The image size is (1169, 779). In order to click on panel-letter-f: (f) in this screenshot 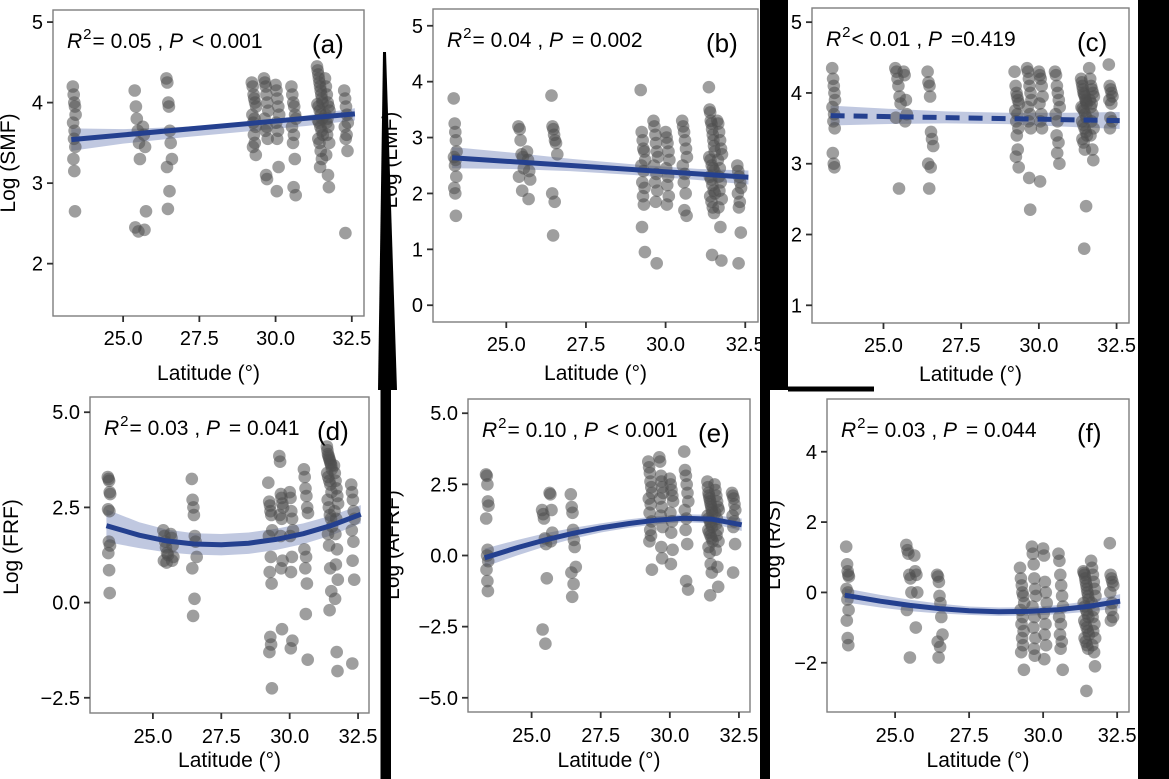, I will do `click(1089, 433)`.